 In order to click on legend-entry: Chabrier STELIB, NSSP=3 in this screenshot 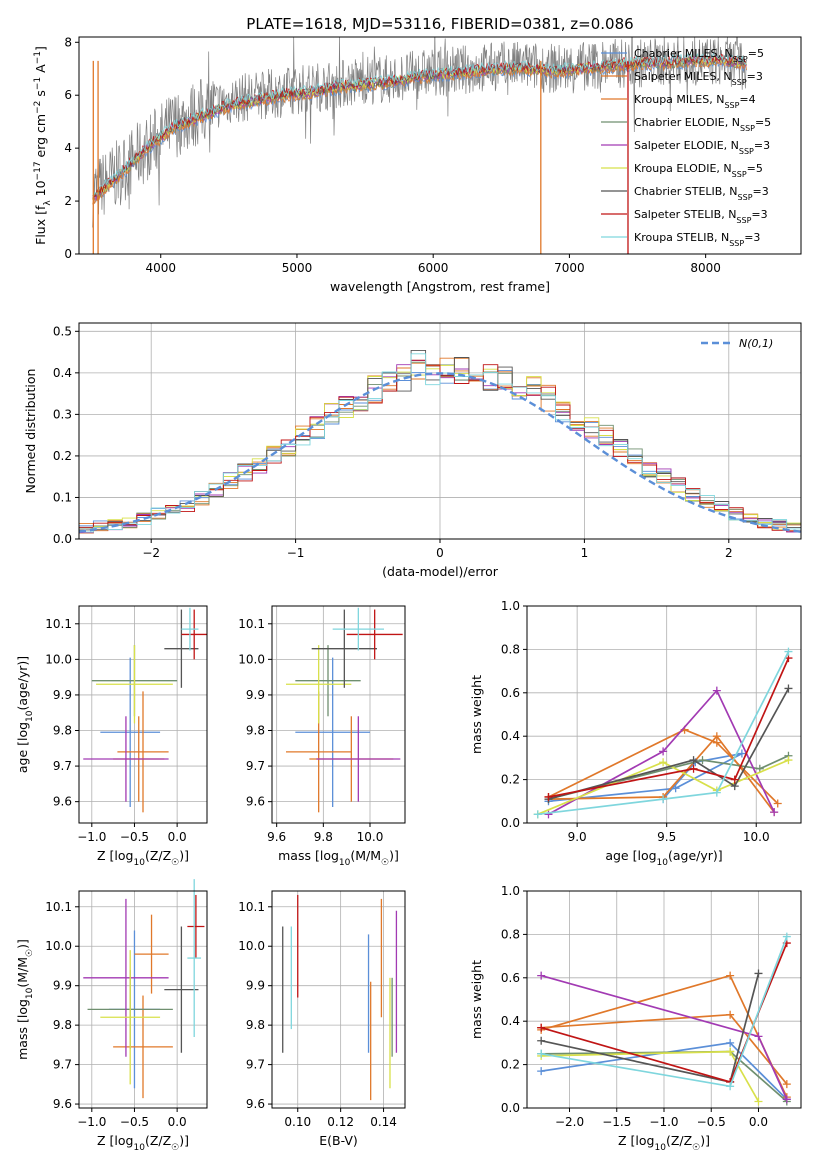, I will do `click(701, 193)`.